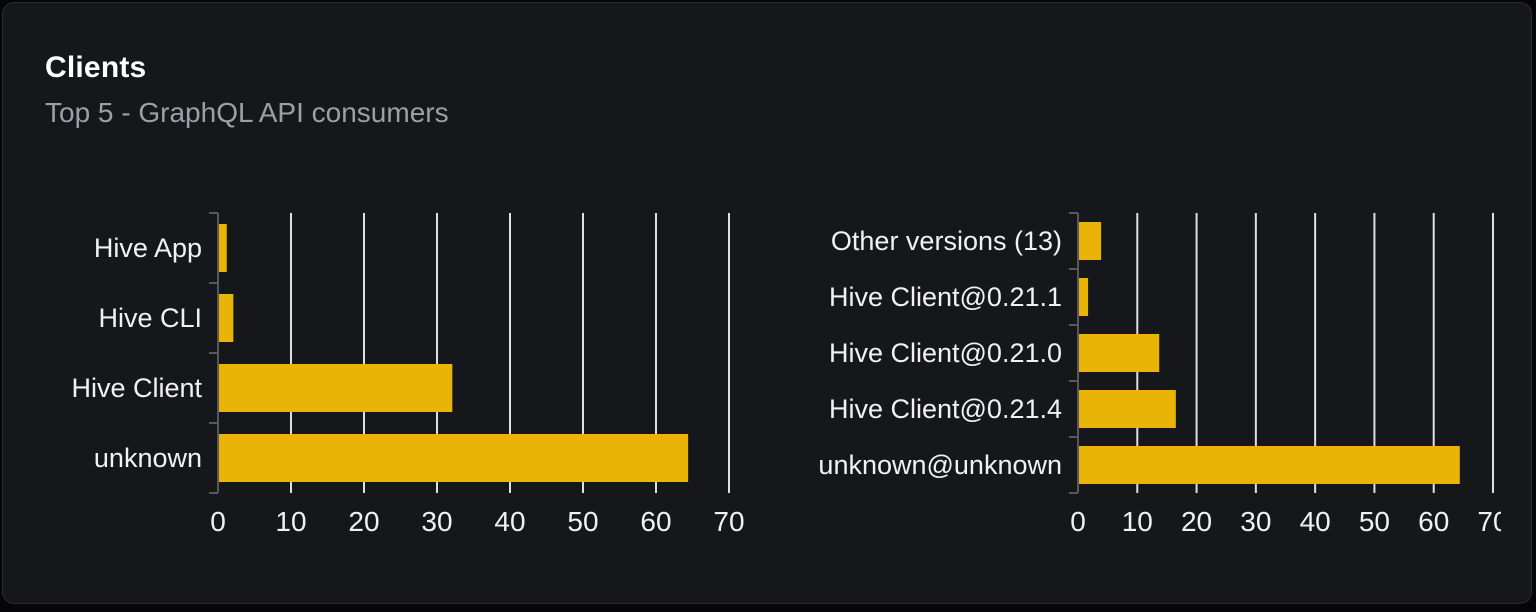 The width and height of the screenshot is (1536, 612). Describe the element at coordinates (148, 458) in the screenshot. I see `category-label: unknown` at that location.